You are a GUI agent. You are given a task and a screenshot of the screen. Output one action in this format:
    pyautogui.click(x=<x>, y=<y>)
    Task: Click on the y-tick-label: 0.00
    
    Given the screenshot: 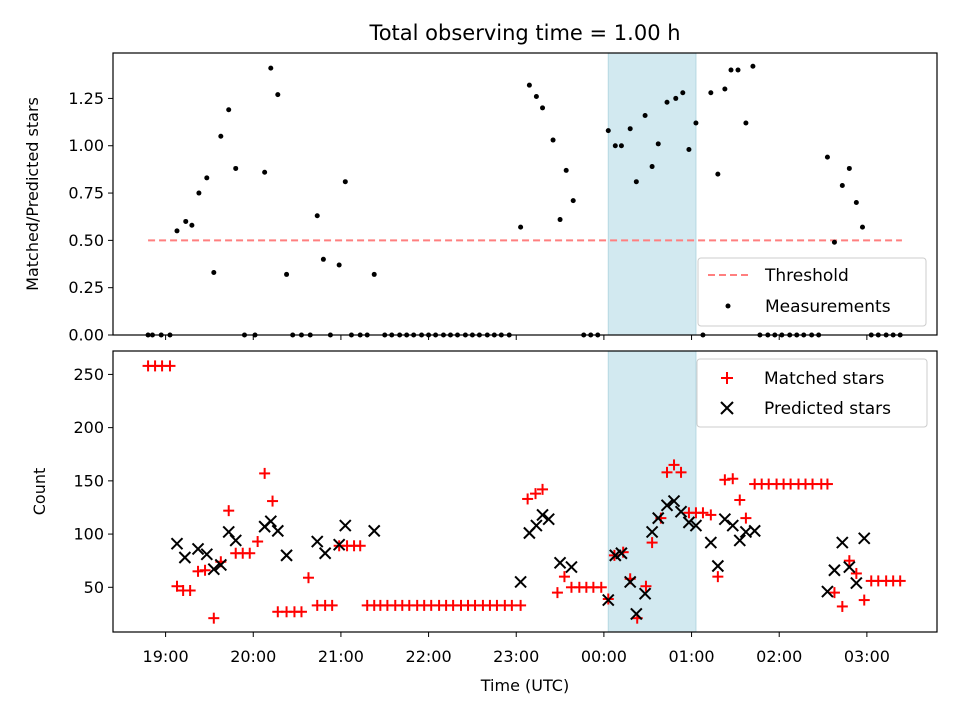 What is the action you would take?
    pyautogui.click(x=86, y=335)
    